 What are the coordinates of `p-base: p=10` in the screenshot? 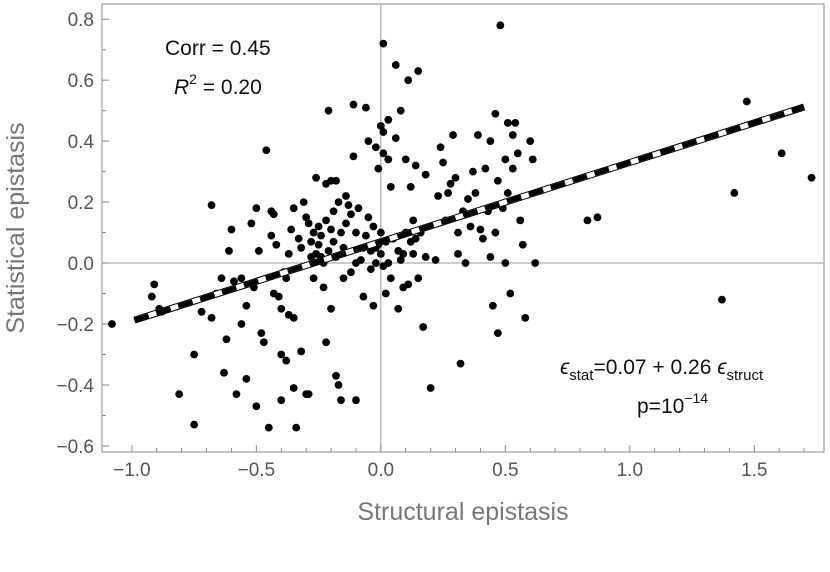 It's located at (660, 406).